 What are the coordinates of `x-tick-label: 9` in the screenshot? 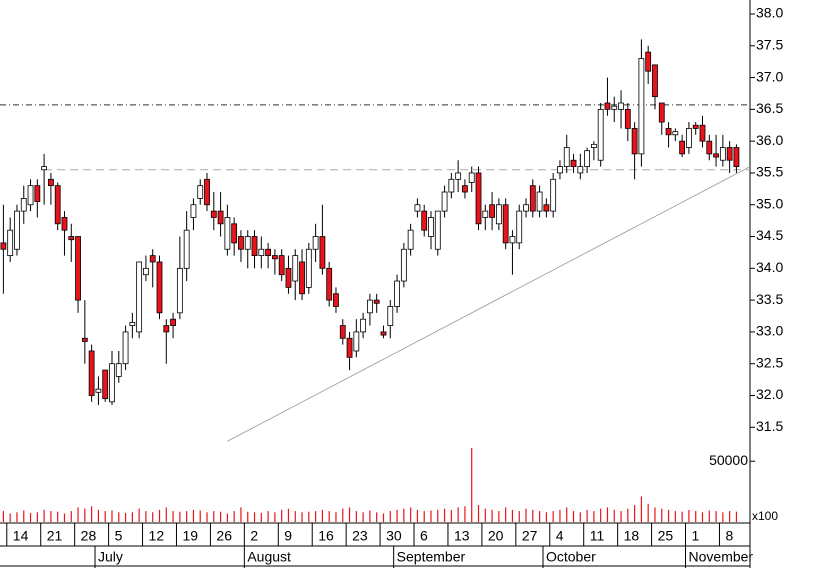 It's located at (288, 536).